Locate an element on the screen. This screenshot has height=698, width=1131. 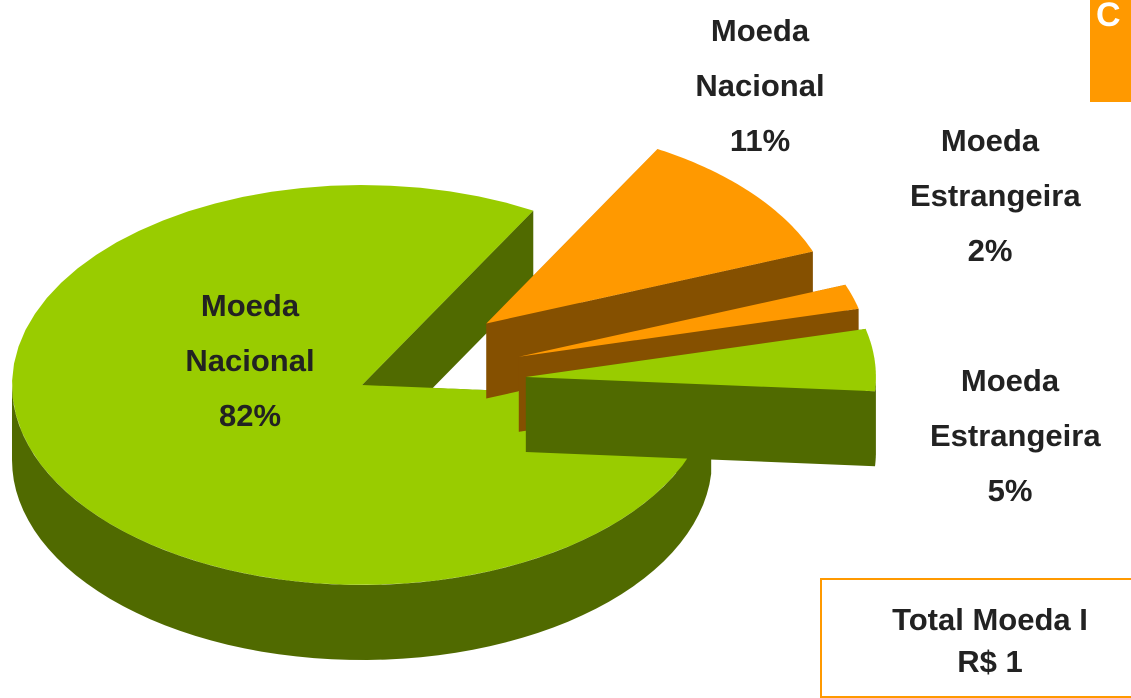
slice-label: Moeda Estrangeira 2% is located at coordinates (990, 195).